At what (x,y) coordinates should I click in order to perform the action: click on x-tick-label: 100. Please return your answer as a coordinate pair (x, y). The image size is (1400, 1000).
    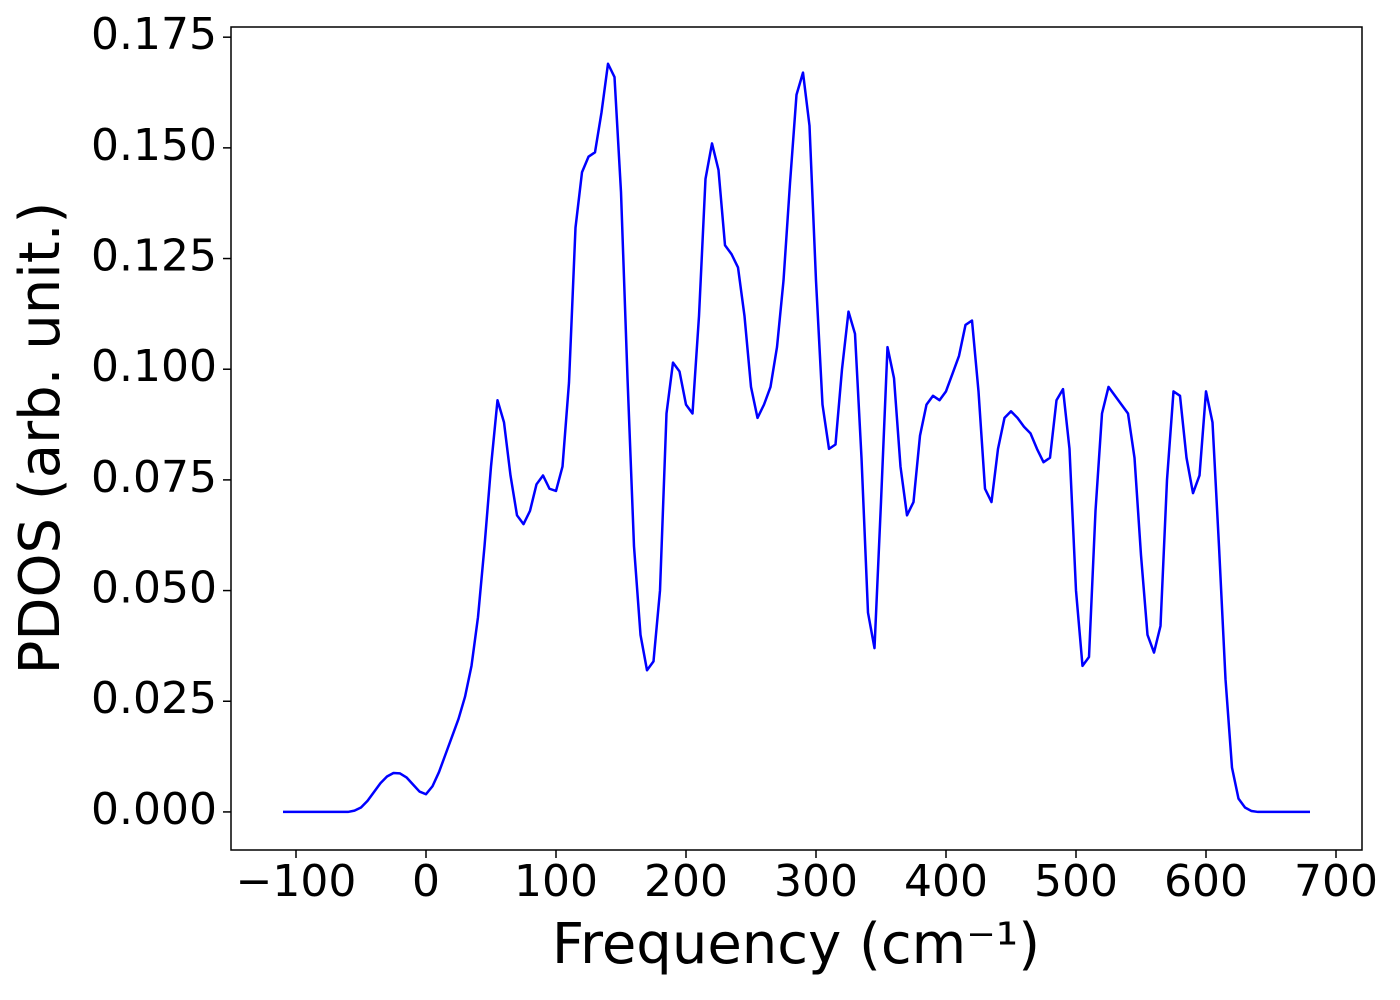
    Looking at the image, I should click on (556, 881).